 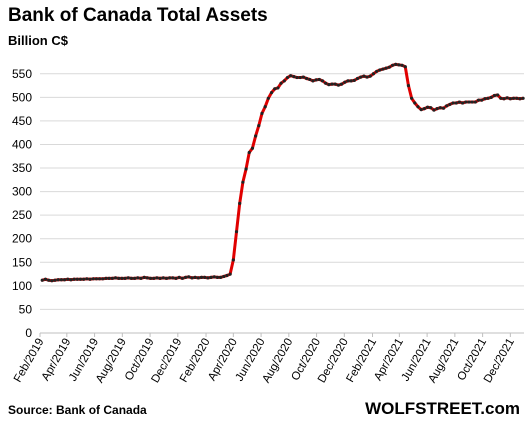 I want to click on y-tick-label: 100, so click(x=22, y=286).